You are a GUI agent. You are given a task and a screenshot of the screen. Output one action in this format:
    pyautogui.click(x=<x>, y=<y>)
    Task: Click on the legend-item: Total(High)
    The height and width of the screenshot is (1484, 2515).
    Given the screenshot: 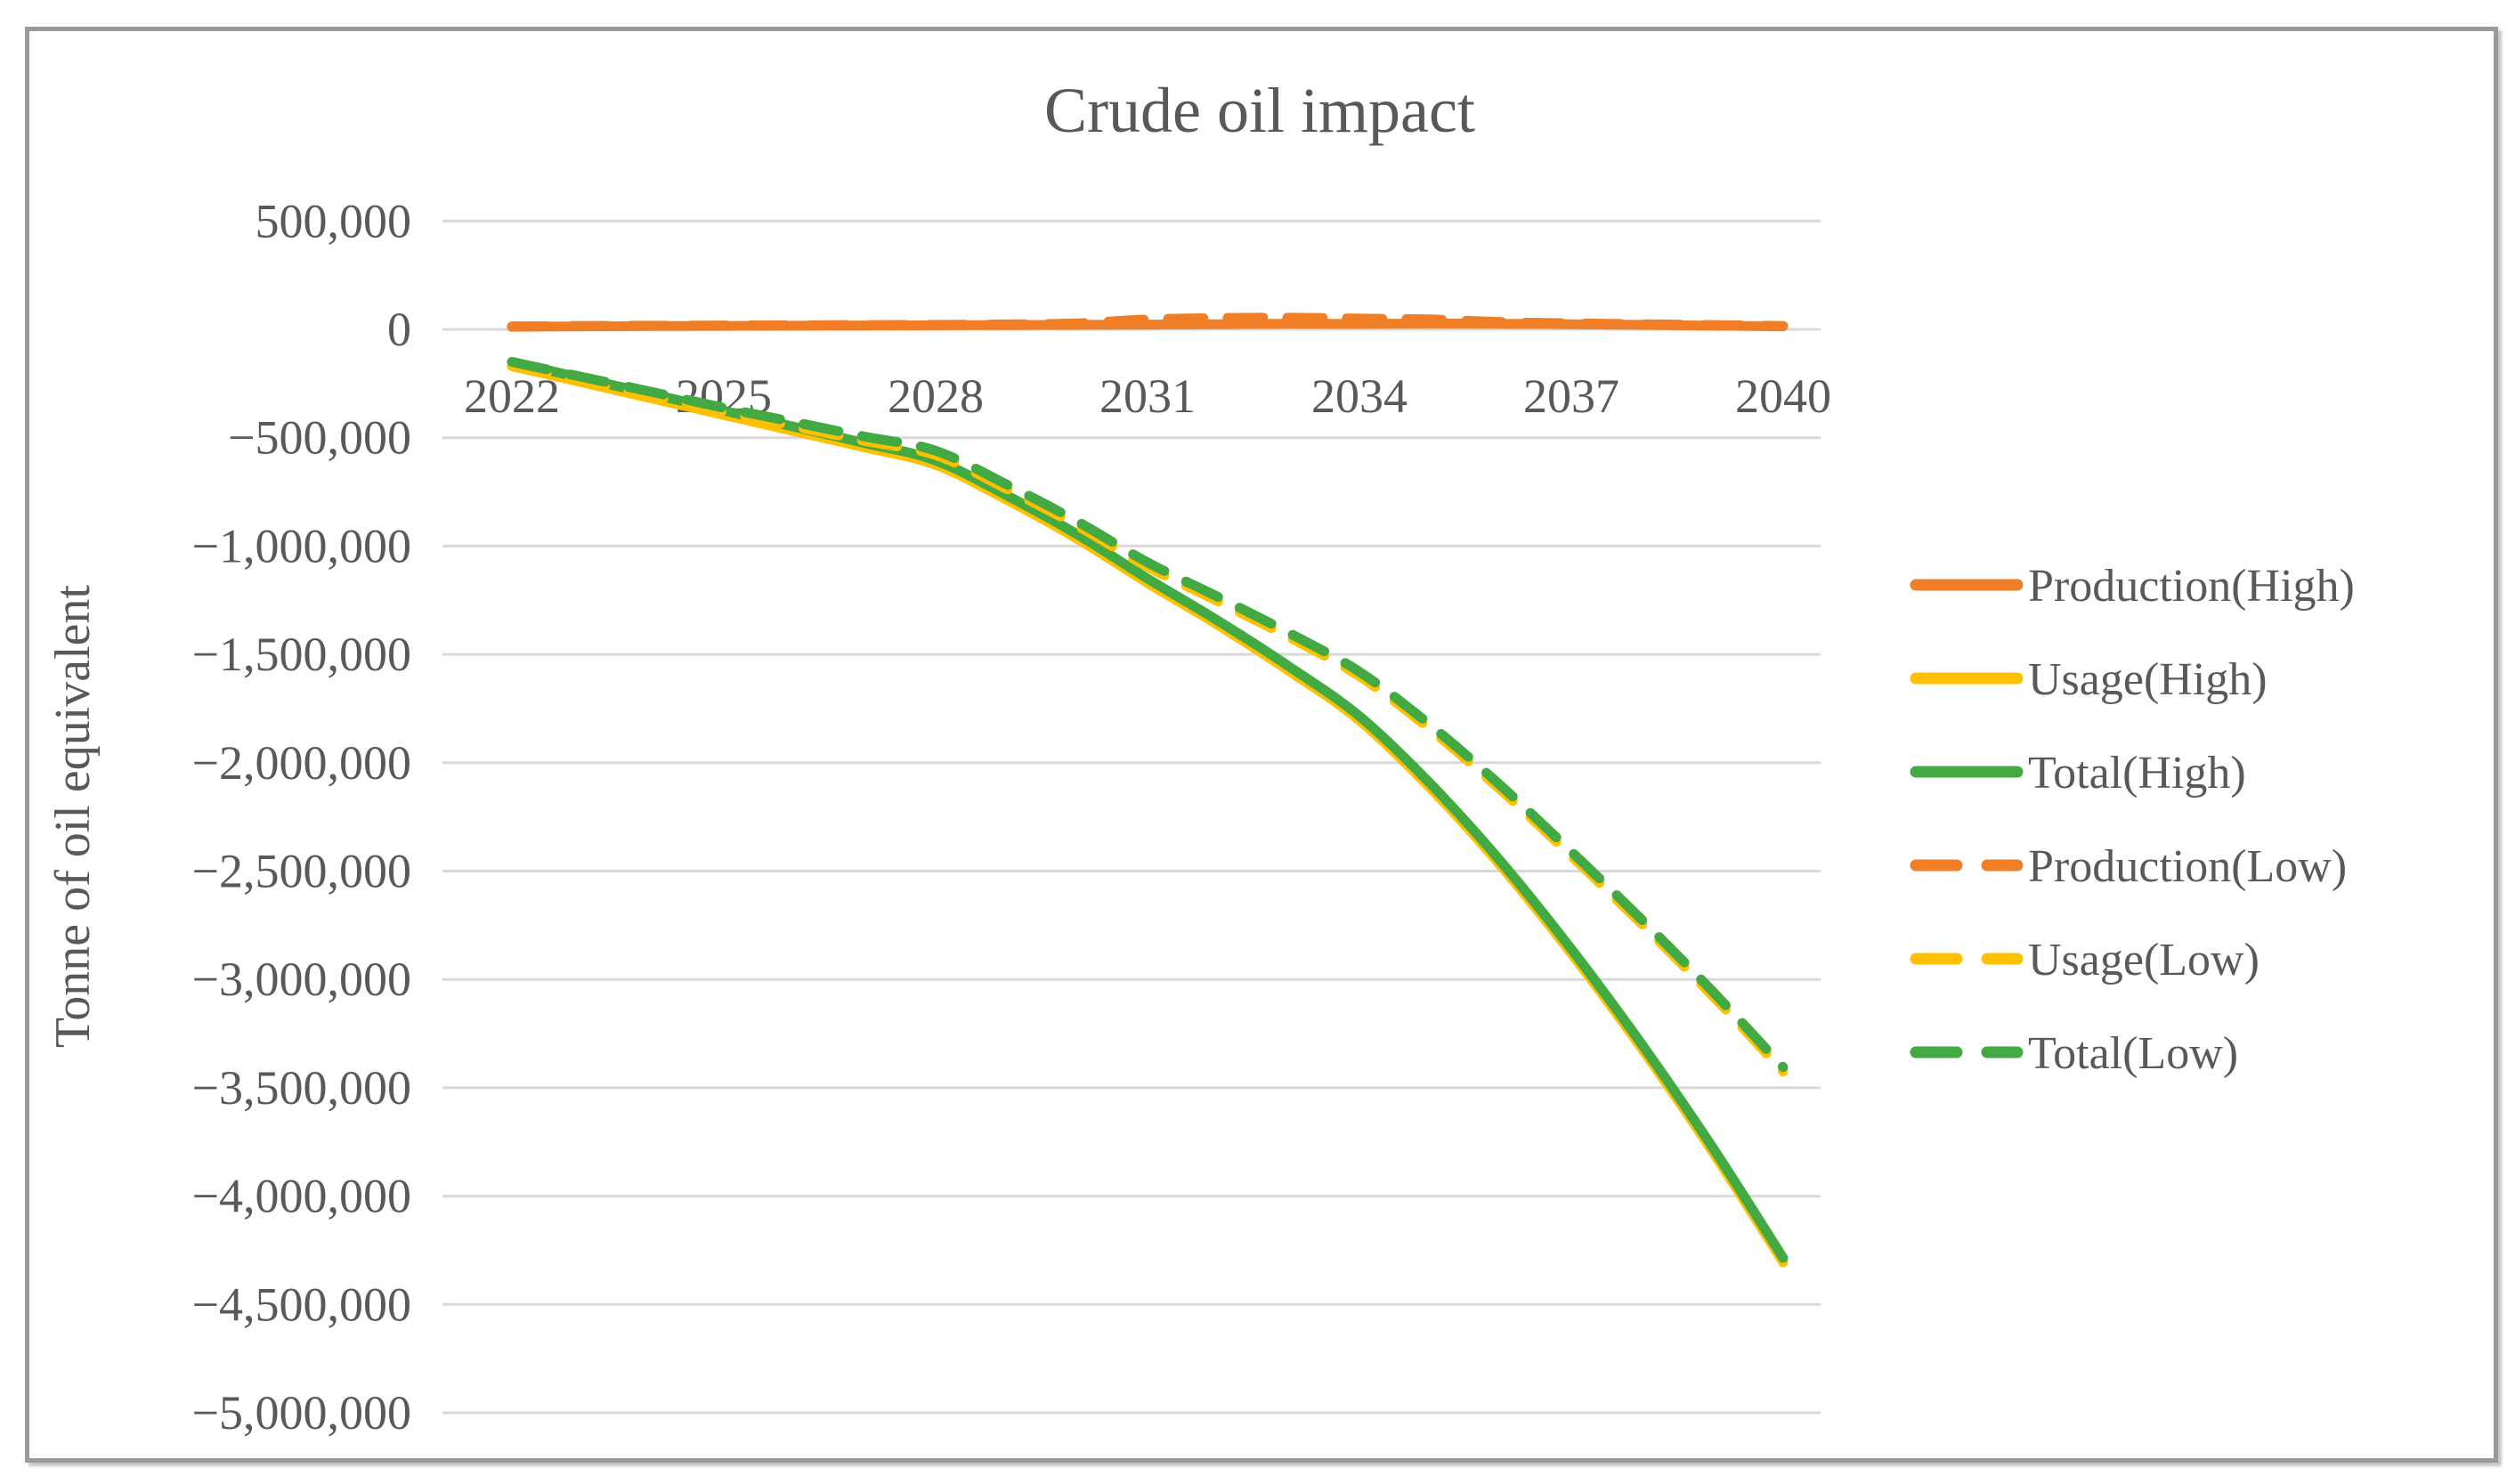 What is the action you would take?
    pyautogui.click(x=2078, y=773)
    